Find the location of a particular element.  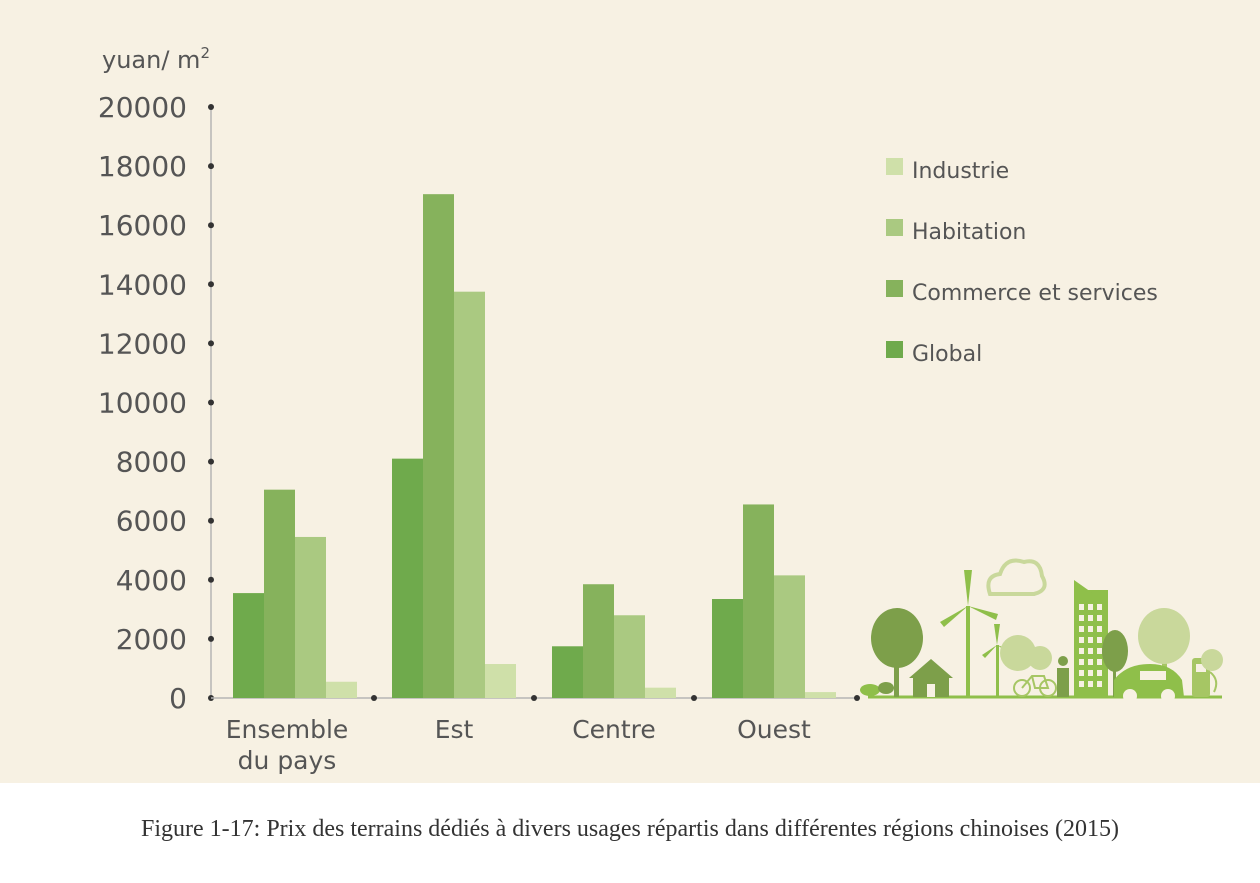

y-tick-label: 6000 is located at coordinates (151, 521).